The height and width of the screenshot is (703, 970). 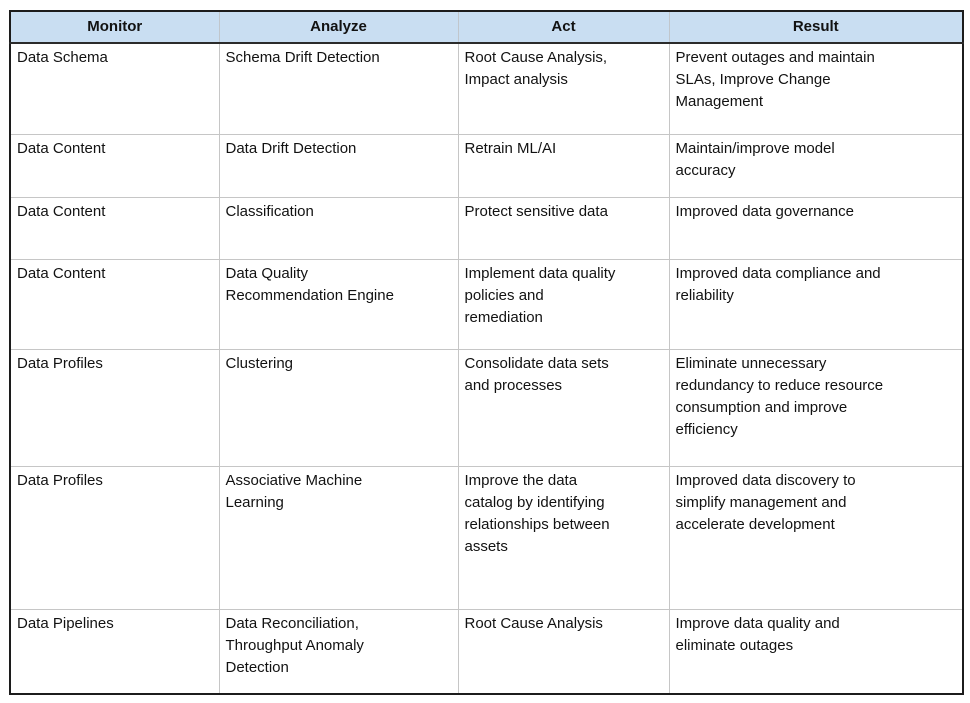 I want to click on cell-analyze: Associative Machine Learning, so click(x=338, y=537).